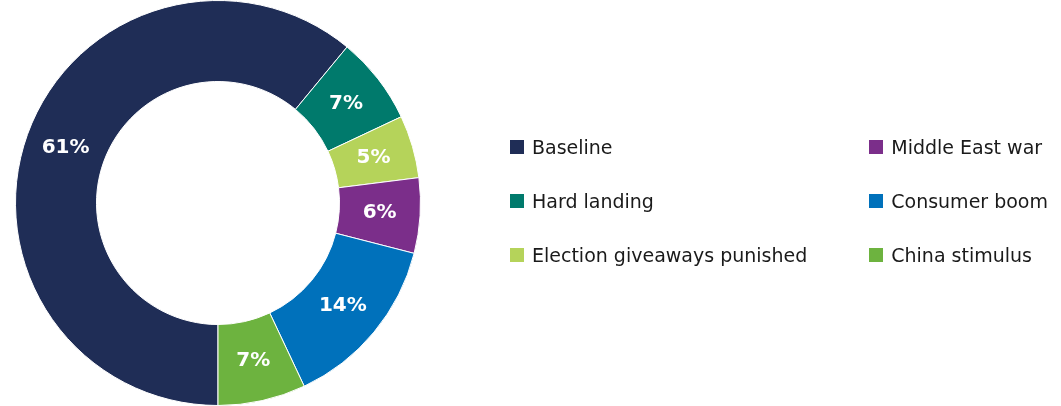  What do you see at coordinates (593, 201) in the screenshot?
I see `legend-label: Hard landing` at bounding box center [593, 201].